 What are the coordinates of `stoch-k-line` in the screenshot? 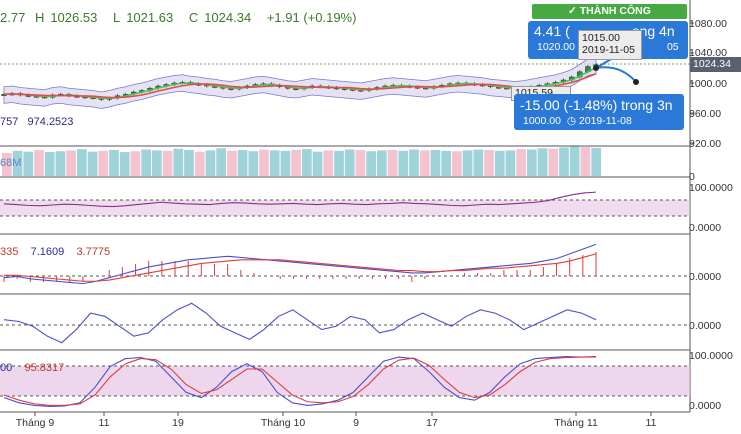 It's located at (300, 381).